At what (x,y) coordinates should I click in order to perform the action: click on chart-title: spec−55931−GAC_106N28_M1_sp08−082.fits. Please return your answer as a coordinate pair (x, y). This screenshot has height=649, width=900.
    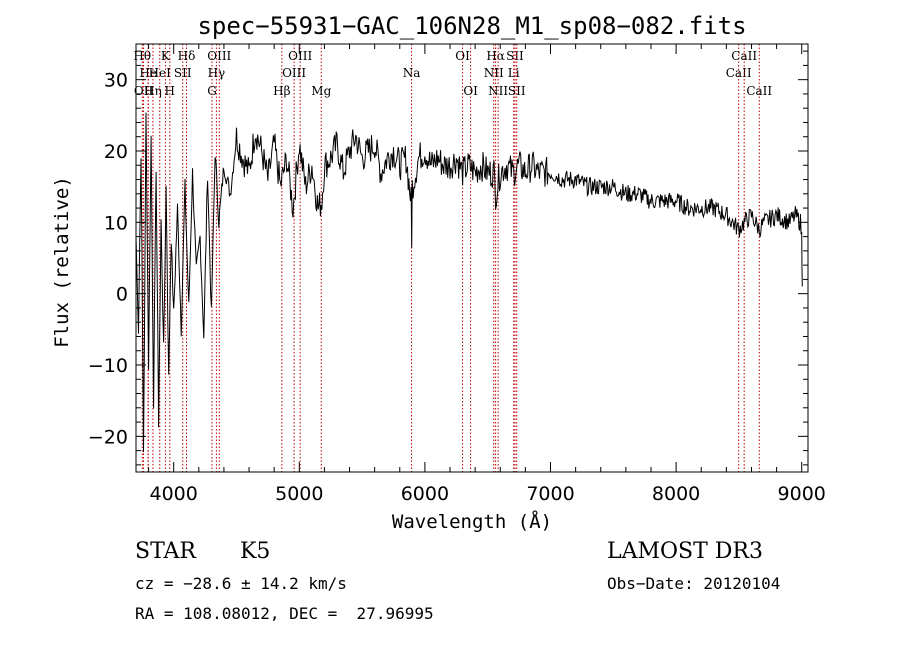
    Looking at the image, I should click on (471, 26).